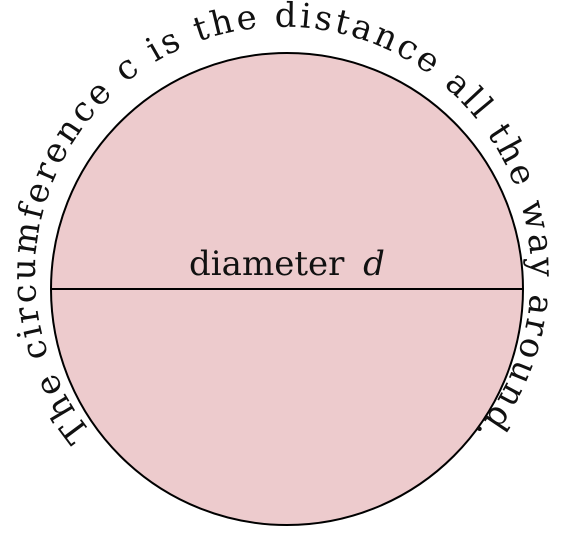  What do you see at coordinates (374, 264) in the screenshot?
I see `diameter-variable: d` at bounding box center [374, 264].